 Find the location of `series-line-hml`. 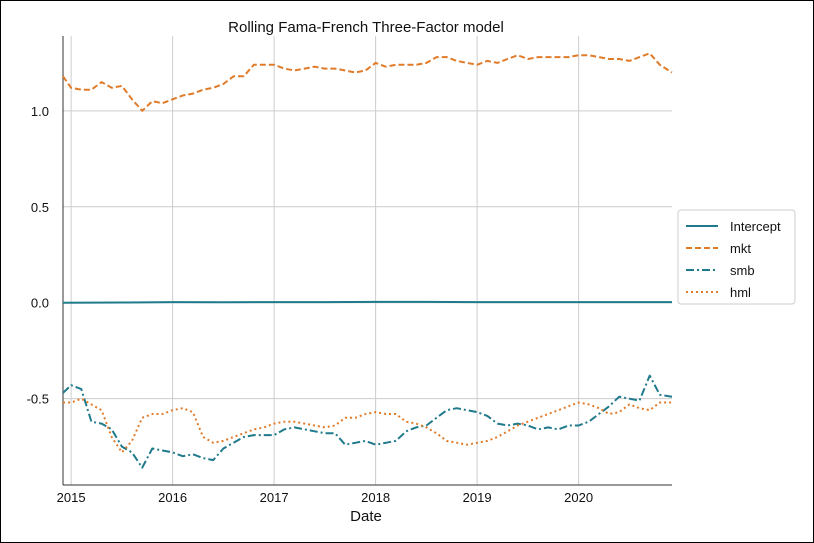

series-line-hml is located at coordinates (367, 425).